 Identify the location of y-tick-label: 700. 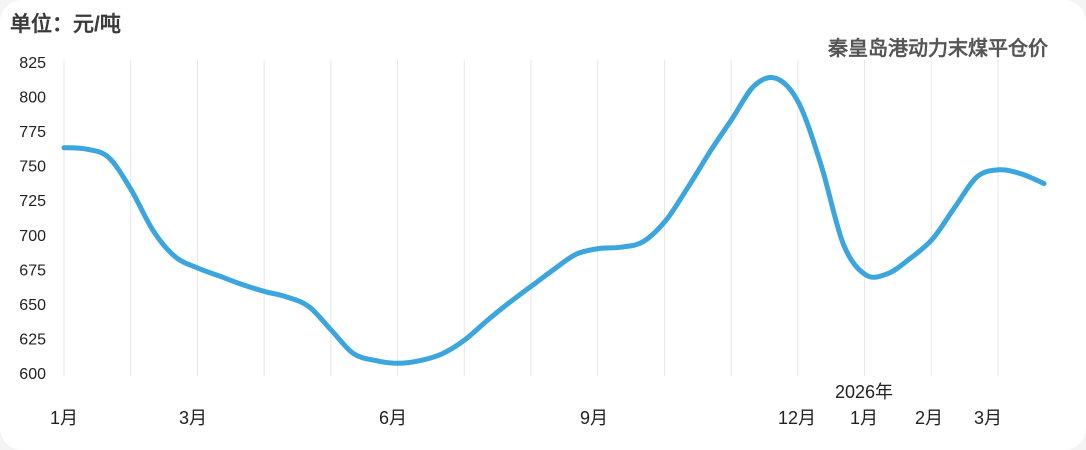
(32, 236).